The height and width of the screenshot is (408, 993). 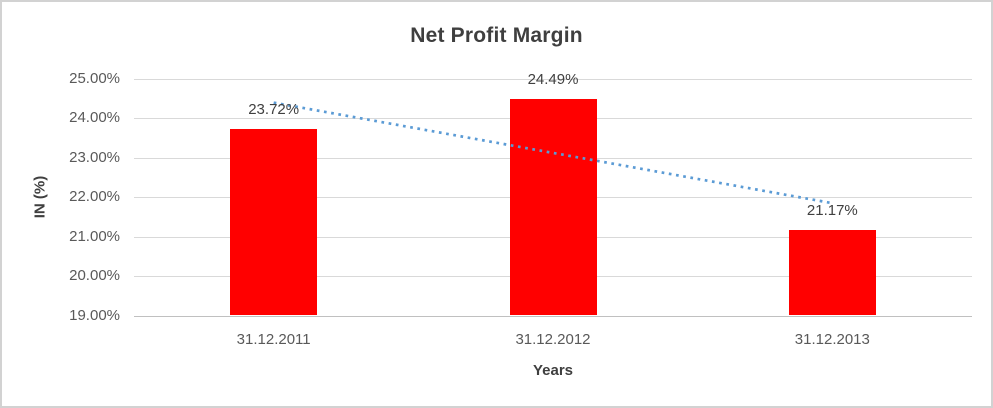 I want to click on y-tick-label: 20.00%, so click(x=94, y=276).